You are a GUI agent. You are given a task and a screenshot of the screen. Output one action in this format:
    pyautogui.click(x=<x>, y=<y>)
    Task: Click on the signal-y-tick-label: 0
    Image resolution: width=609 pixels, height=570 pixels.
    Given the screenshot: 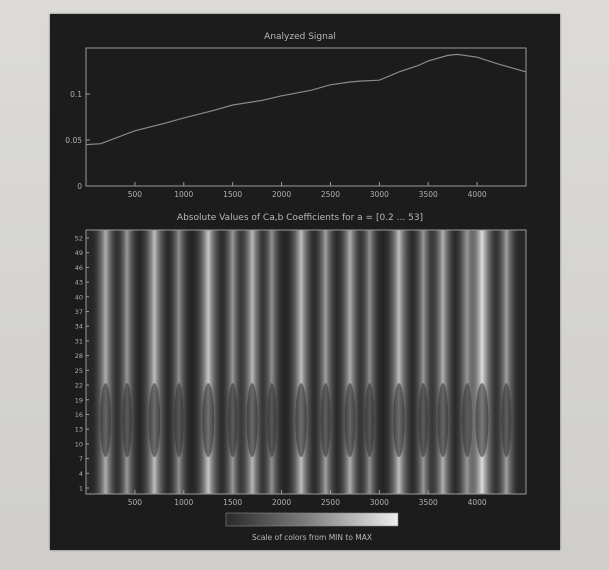 What is the action you would take?
    pyautogui.click(x=79, y=186)
    